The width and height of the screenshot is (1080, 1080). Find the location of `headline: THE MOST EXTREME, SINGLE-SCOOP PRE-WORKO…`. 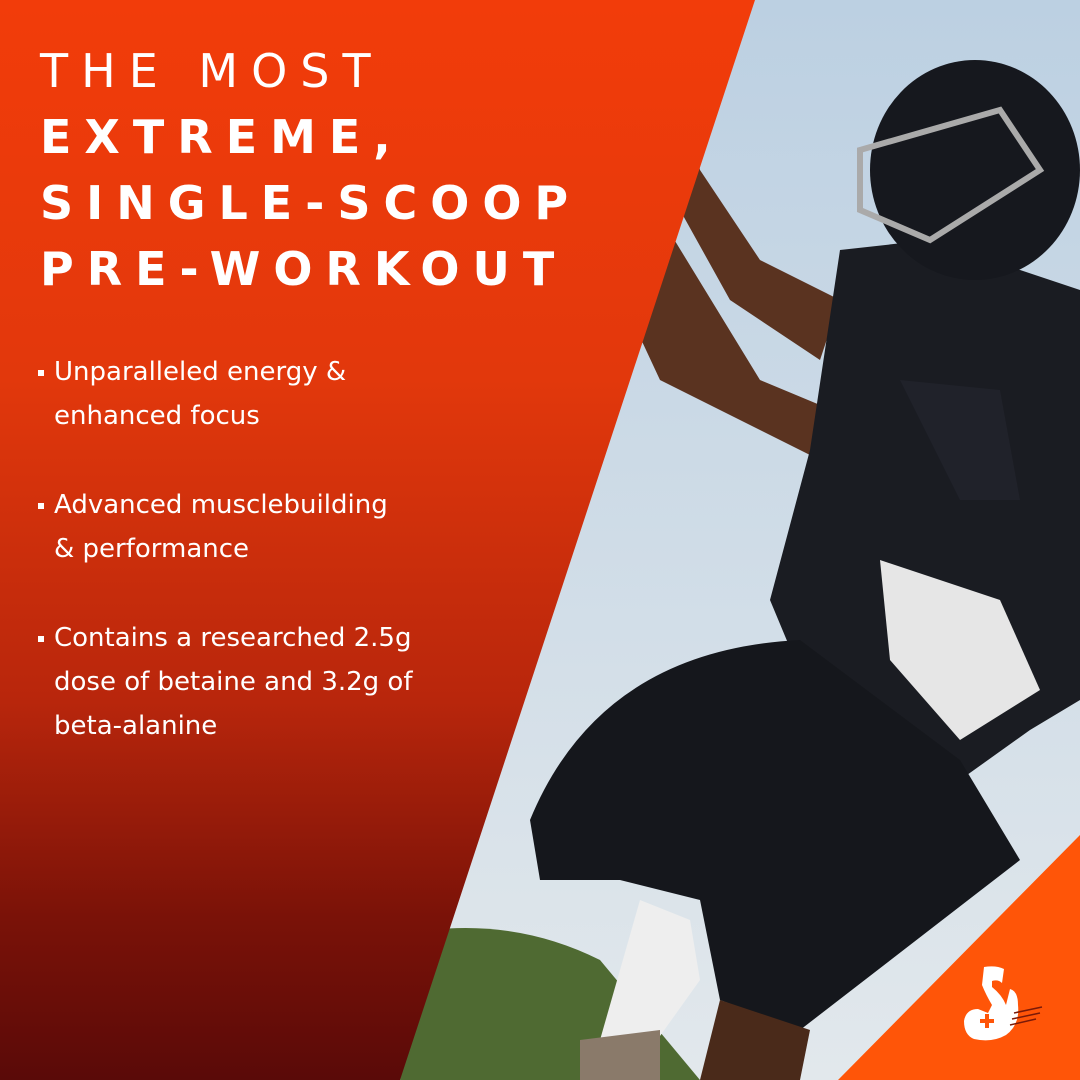

headline: THE MOST EXTREME, SINGLE-SCOOP PRE-WORKO… is located at coordinates (310, 170).